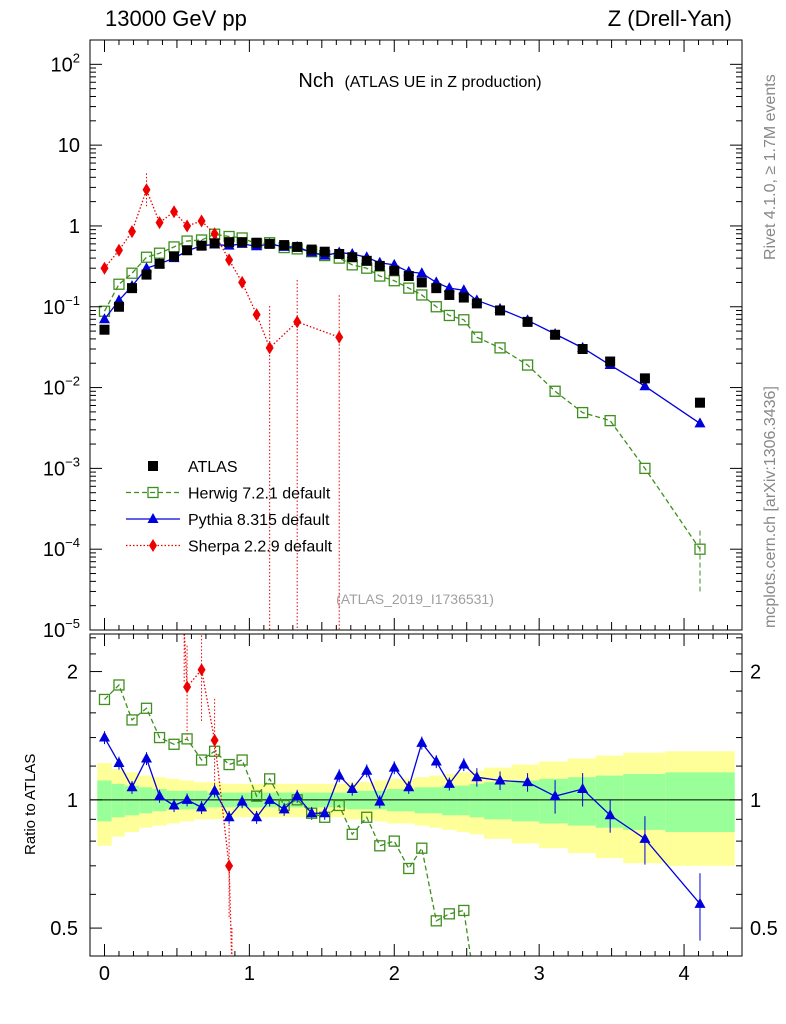  What do you see at coordinates (683, 974) in the screenshot?
I see `x-tick-label: 4` at bounding box center [683, 974].